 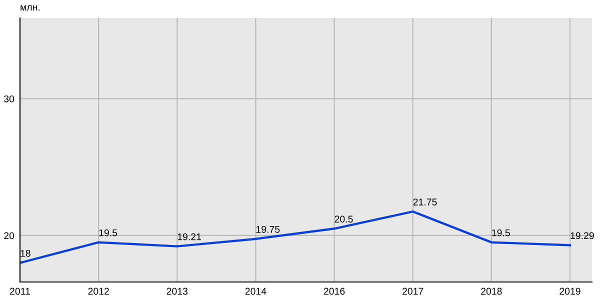 I want to click on x-tick-label: 2016, so click(x=334, y=291).